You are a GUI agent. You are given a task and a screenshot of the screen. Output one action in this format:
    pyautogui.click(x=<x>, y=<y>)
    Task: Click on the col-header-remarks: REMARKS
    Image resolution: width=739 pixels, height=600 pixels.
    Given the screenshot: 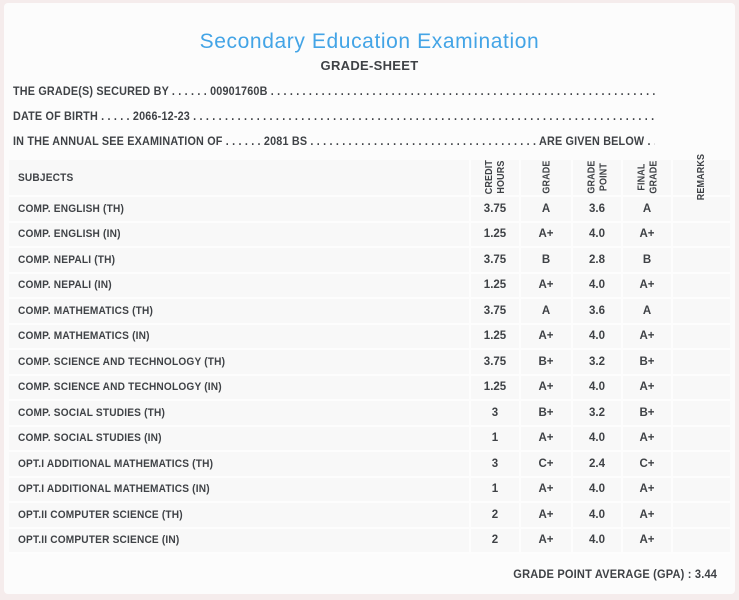 What is the action you would take?
    pyautogui.click(x=700, y=177)
    